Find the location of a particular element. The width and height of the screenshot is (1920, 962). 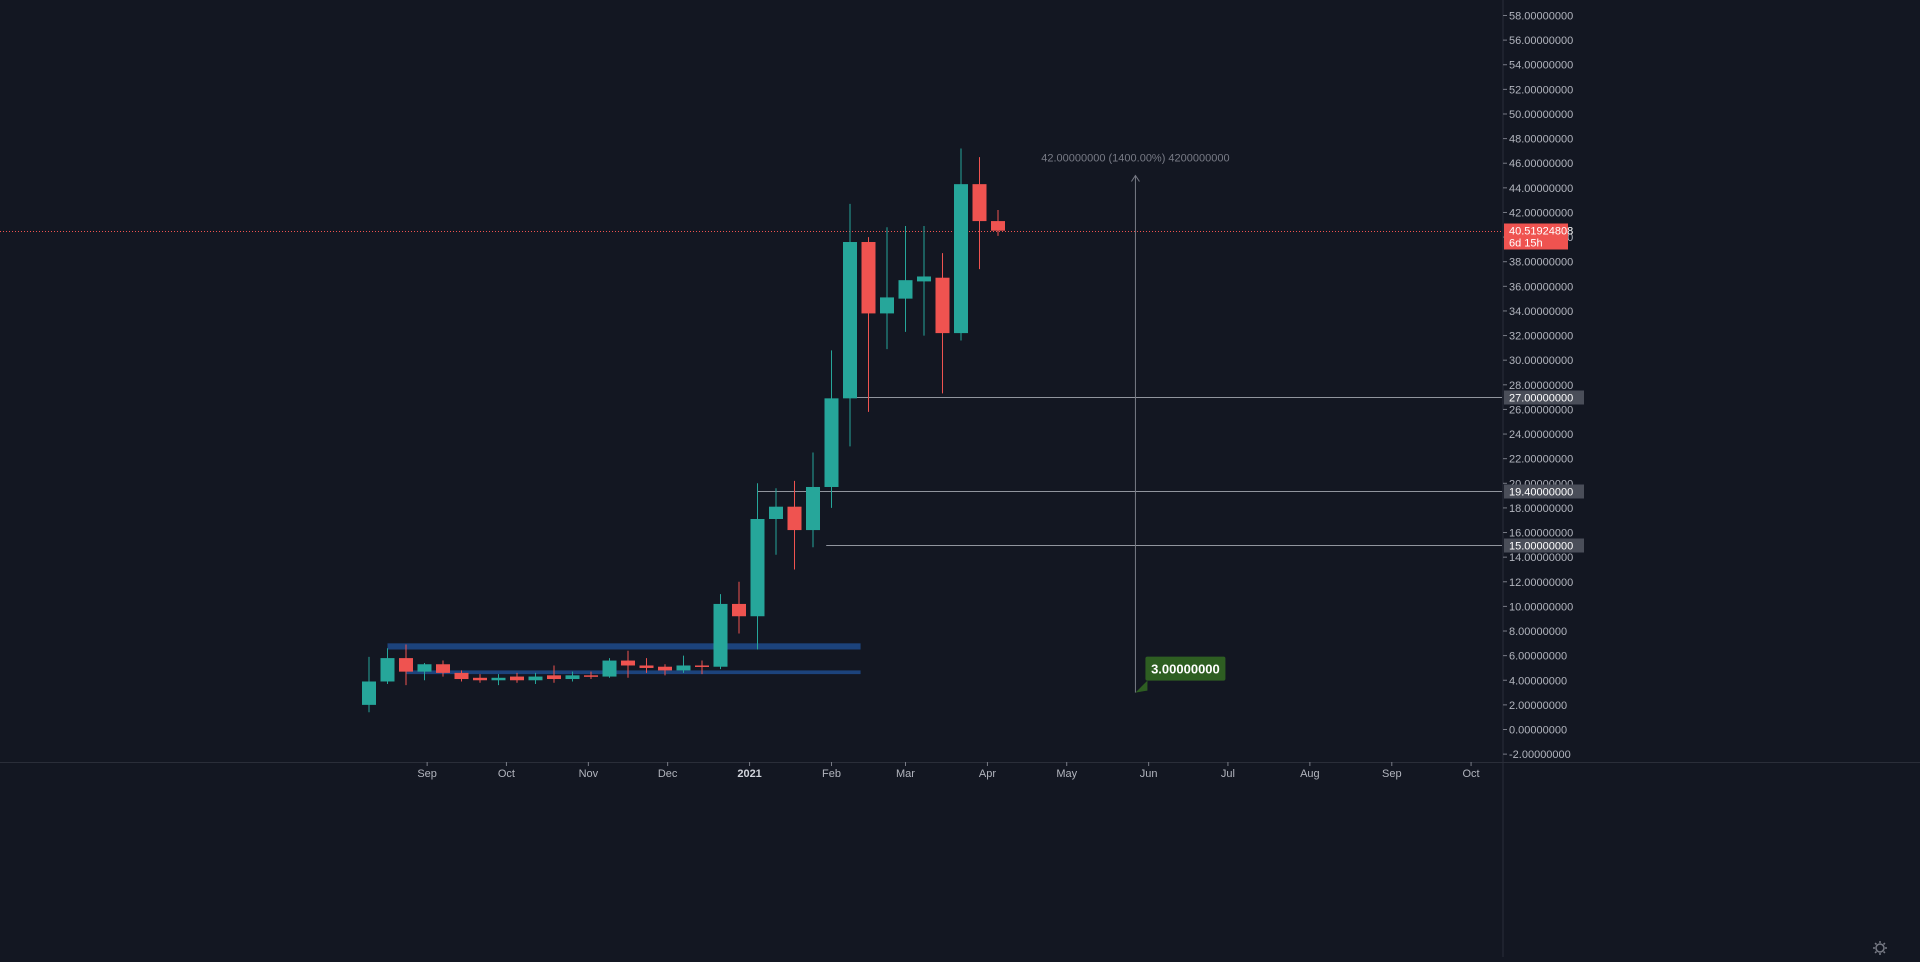

price-tick-label: 18.00000000 is located at coordinates (1541, 509).